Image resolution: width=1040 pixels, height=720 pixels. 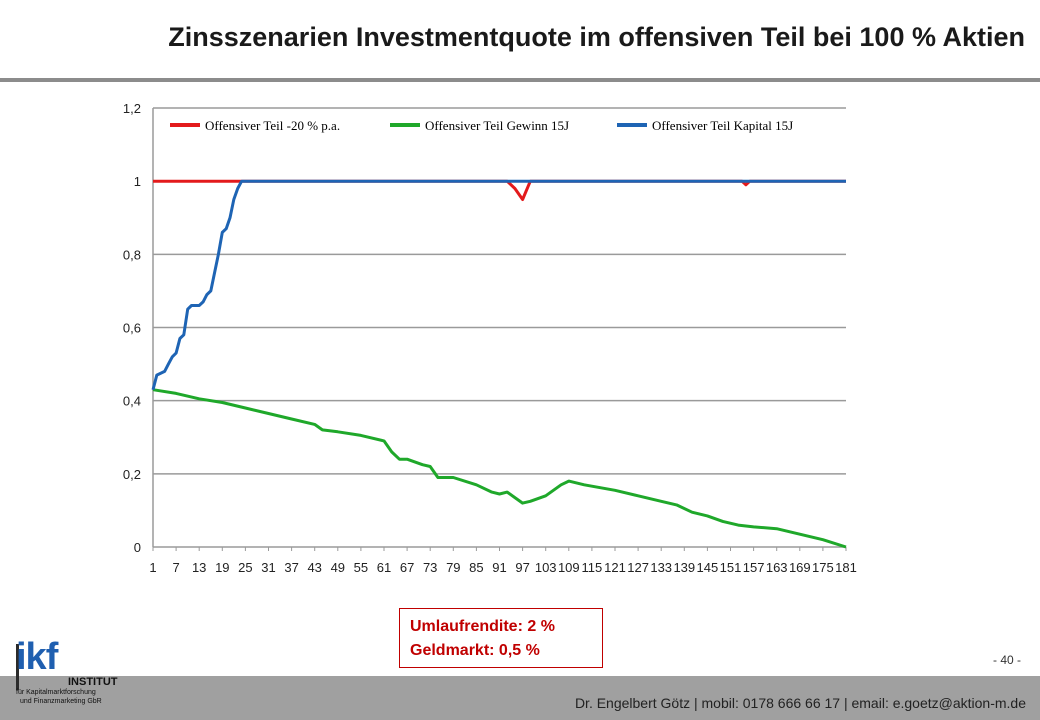 What do you see at coordinates (132, 108) in the screenshot?
I see `y-tick-label: 1,2` at bounding box center [132, 108].